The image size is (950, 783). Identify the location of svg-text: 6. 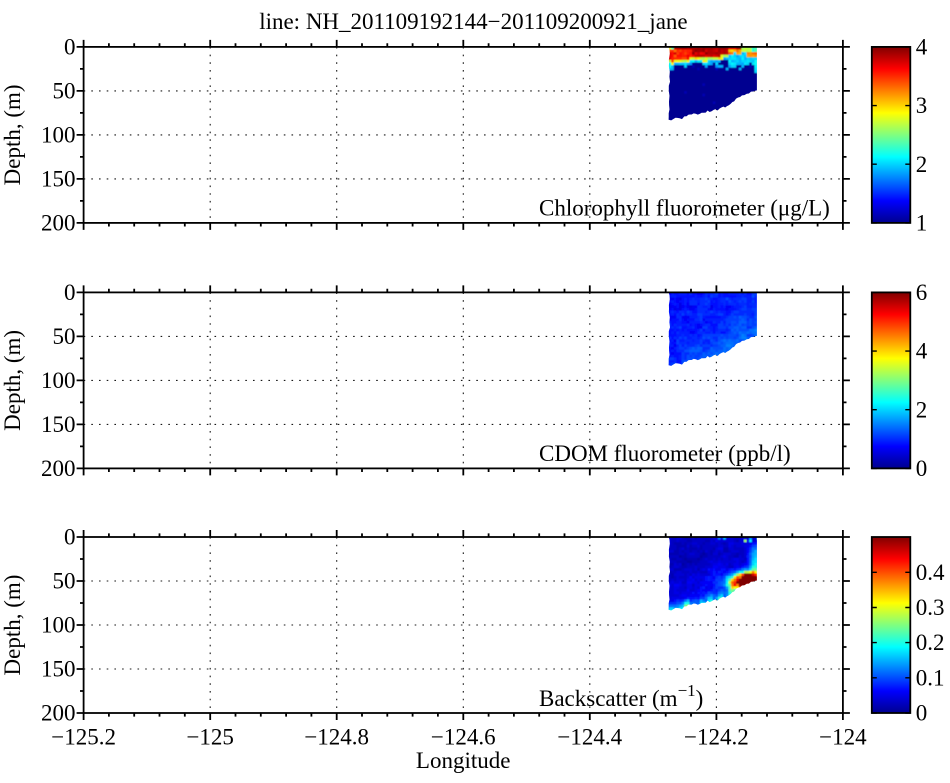
(922, 292).